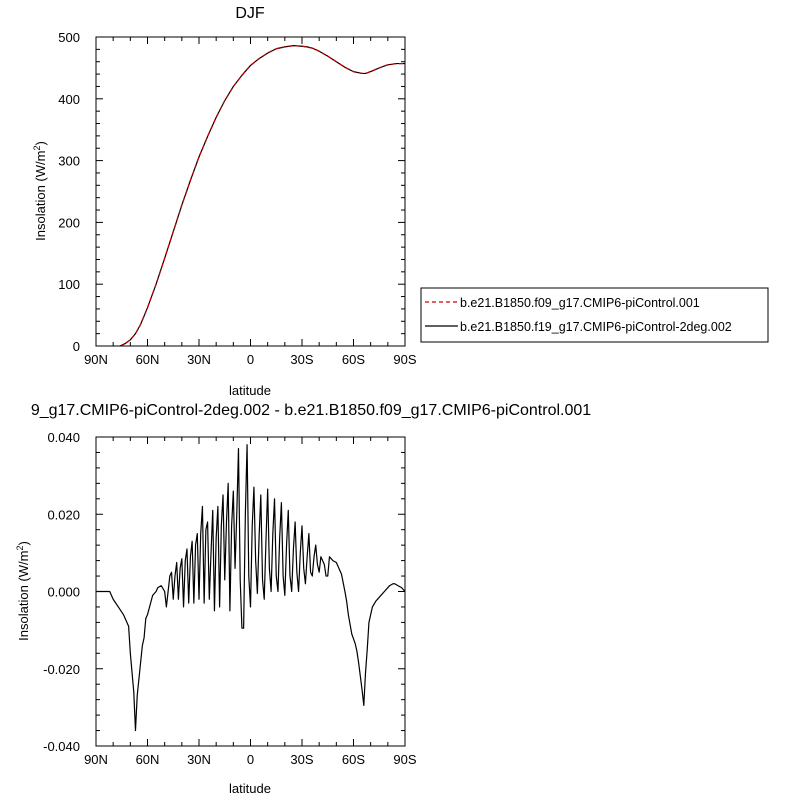 This screenshot has height=800, width=800. What do you see at coordinates (63, 514) in the screenshot?
I see `y-tick-label: 0.020` at bounding box center [63, 514].